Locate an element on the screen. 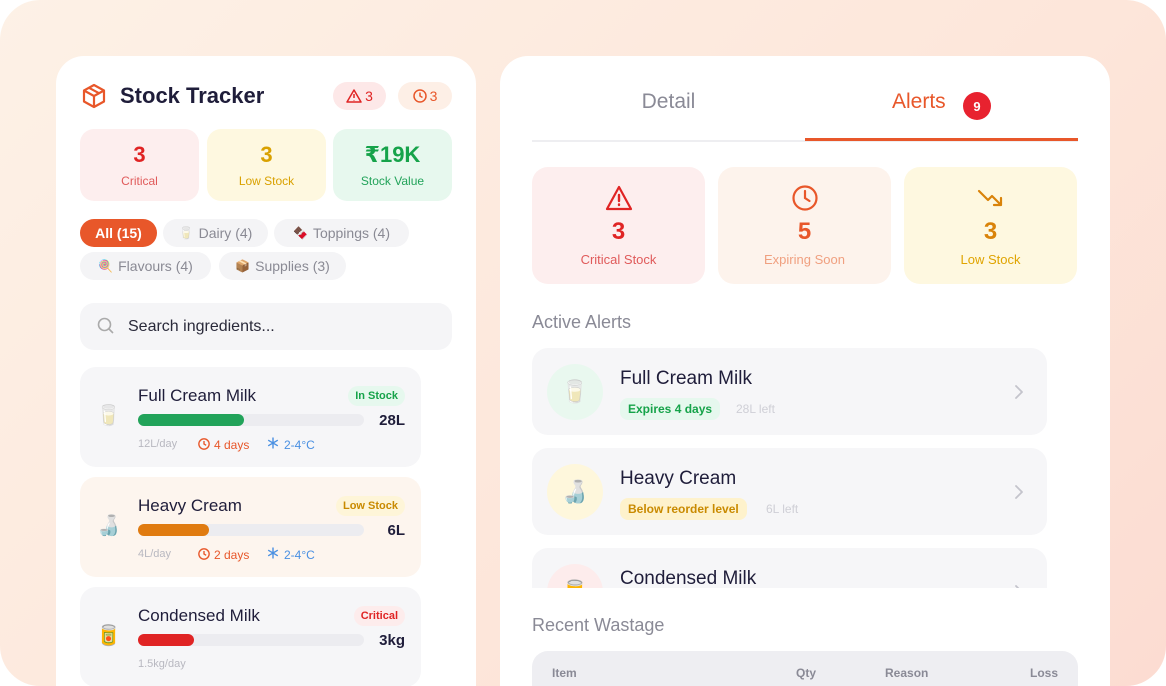 This screenshot has width=1166, height=686. filter-label: Dairy (4) is located at coordinates (225, 233).